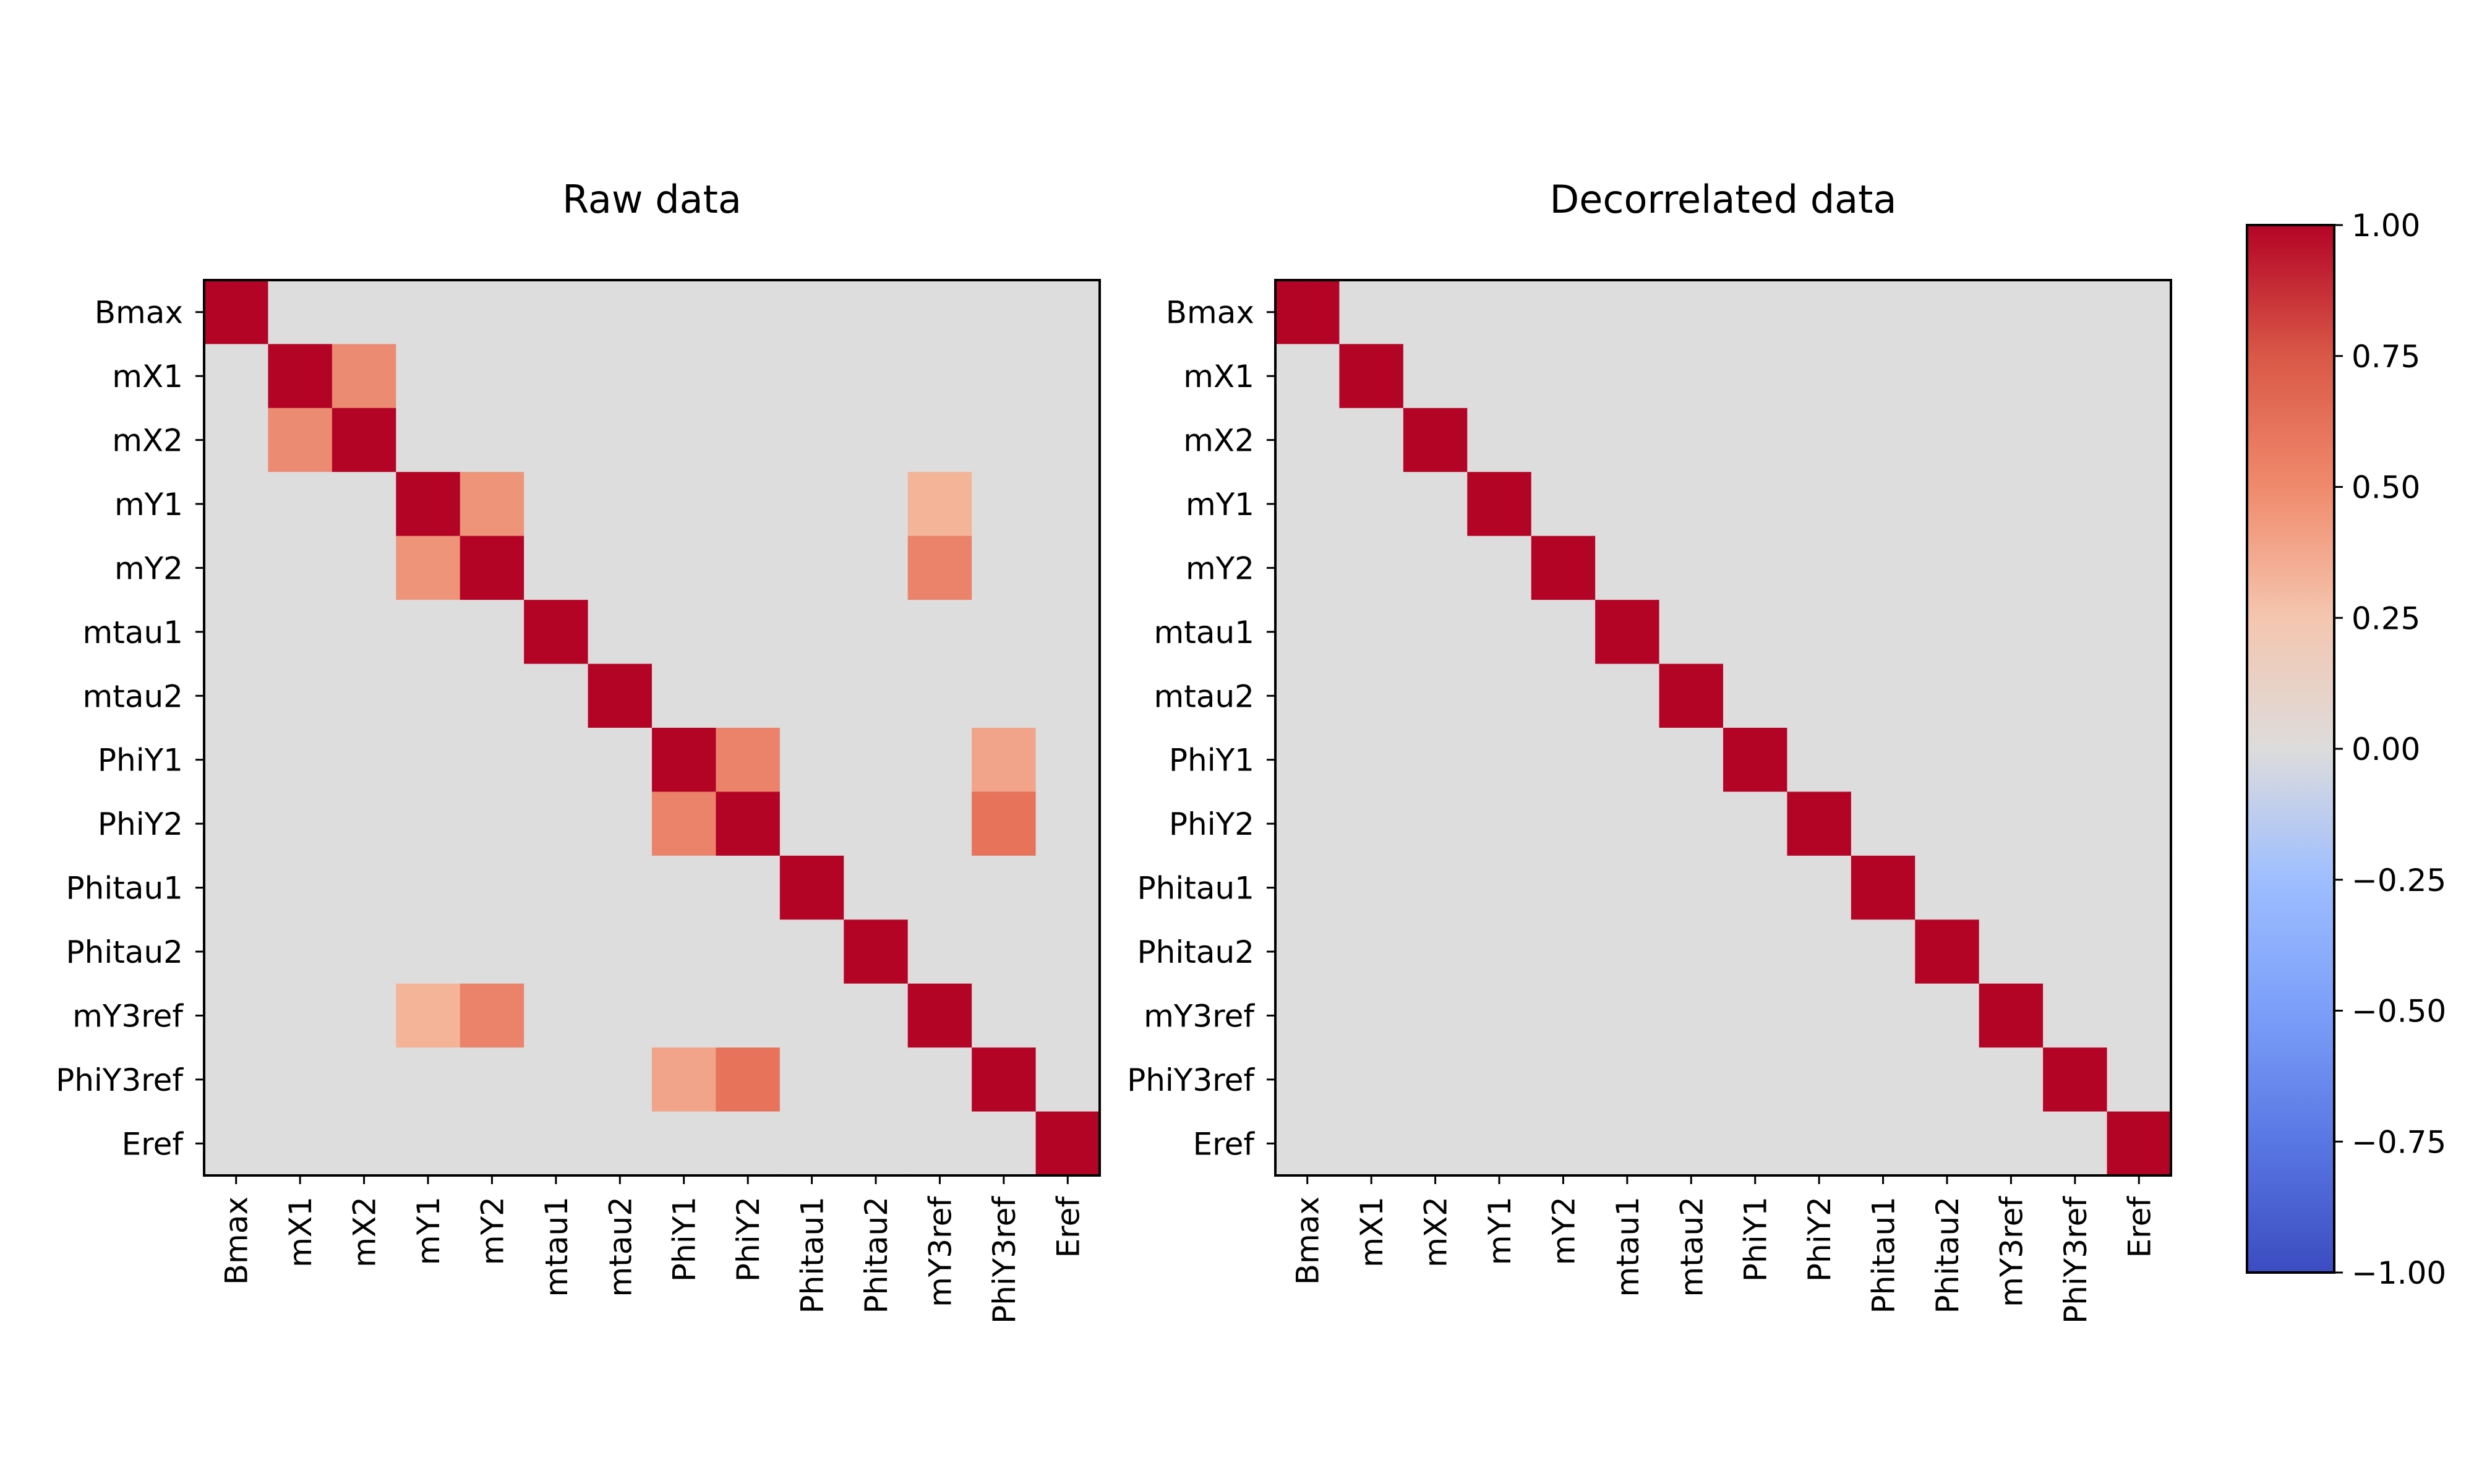  Describe the element at coordinates (2386, 618) in the screenshot. I see `colorbar-tick-label: 0.25` at that location.